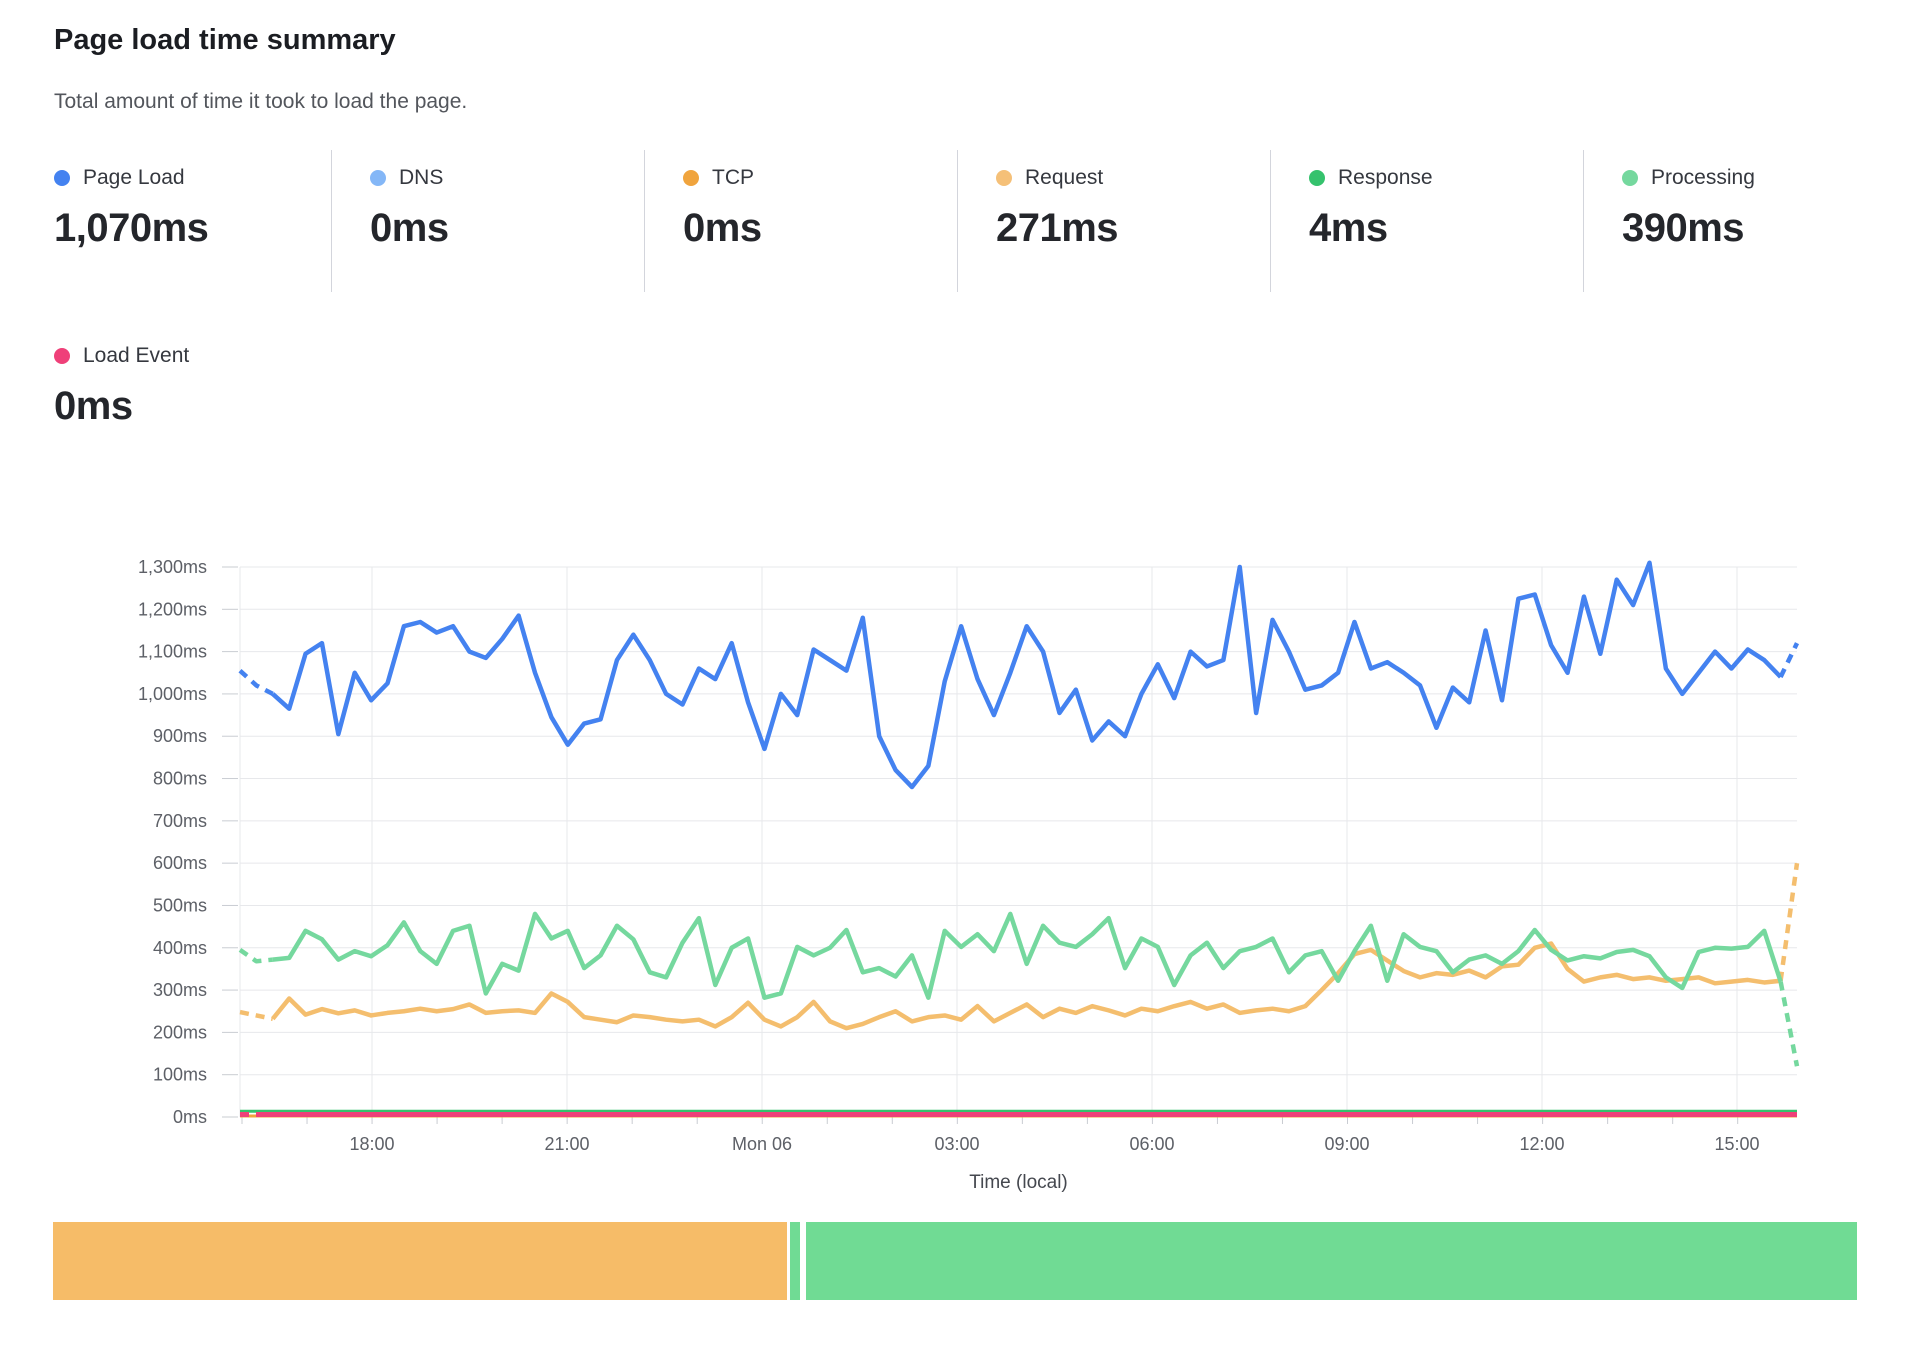 This screenshot has width=1910, height=1352. I want to click on response-dot-icon, so click(1317, 178).